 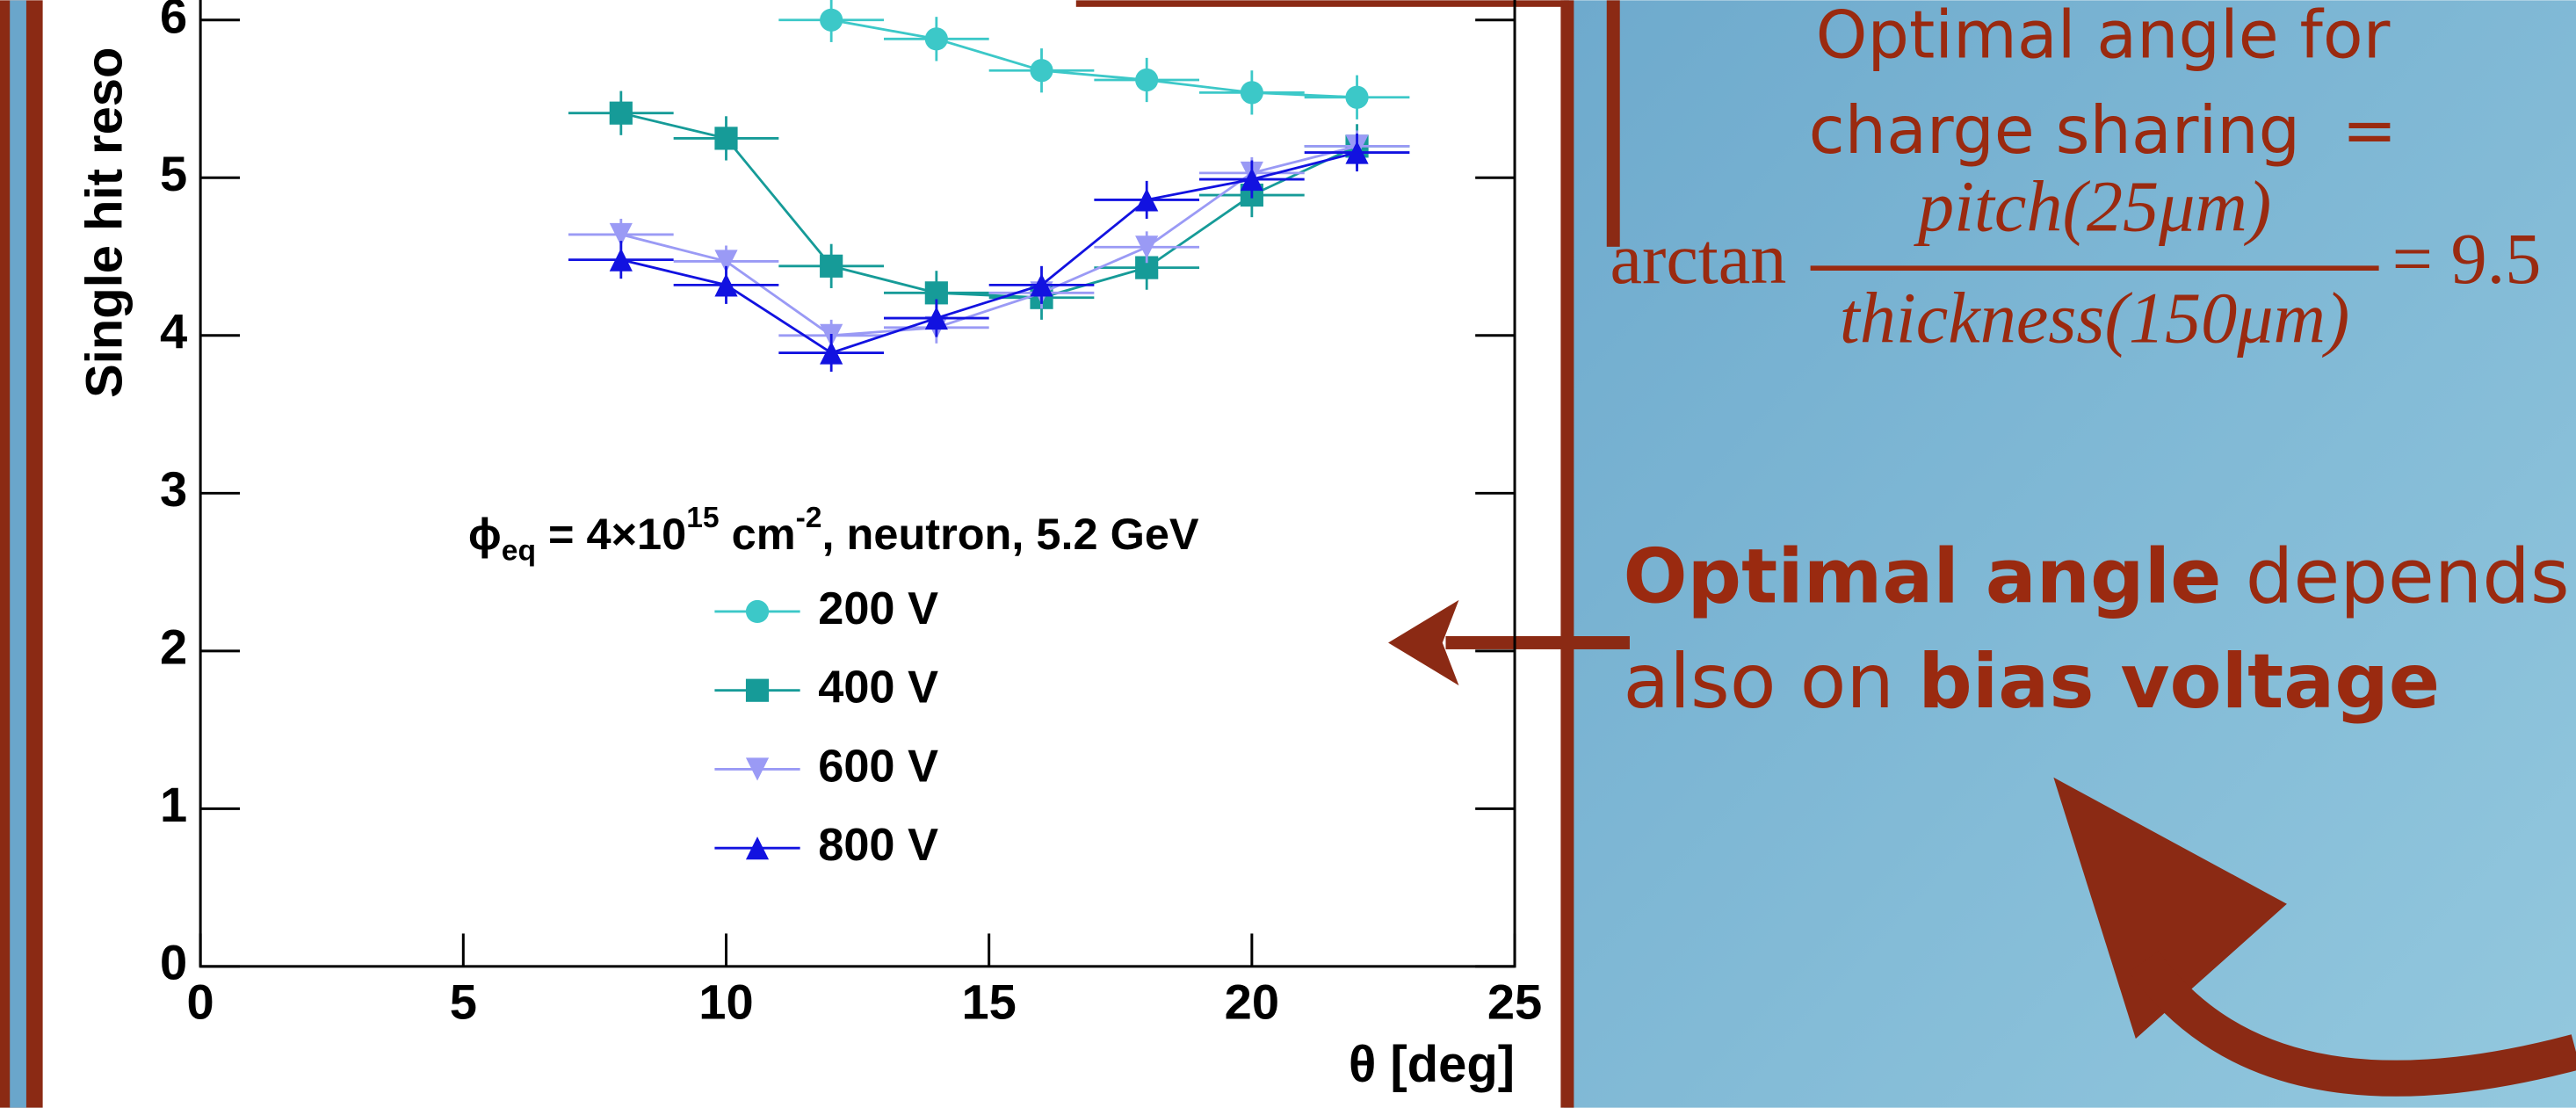 What do you see at coordinates (878, 688) in the screenshot?
I see `legend-label: 400 V` at bounding box center [878, 688].